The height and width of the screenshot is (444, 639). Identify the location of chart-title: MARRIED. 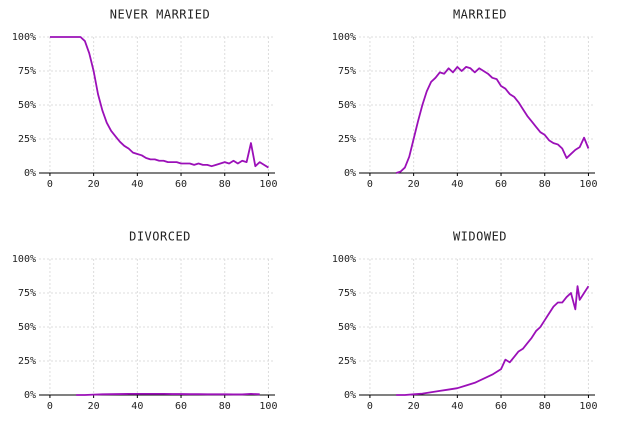
(480, 15).